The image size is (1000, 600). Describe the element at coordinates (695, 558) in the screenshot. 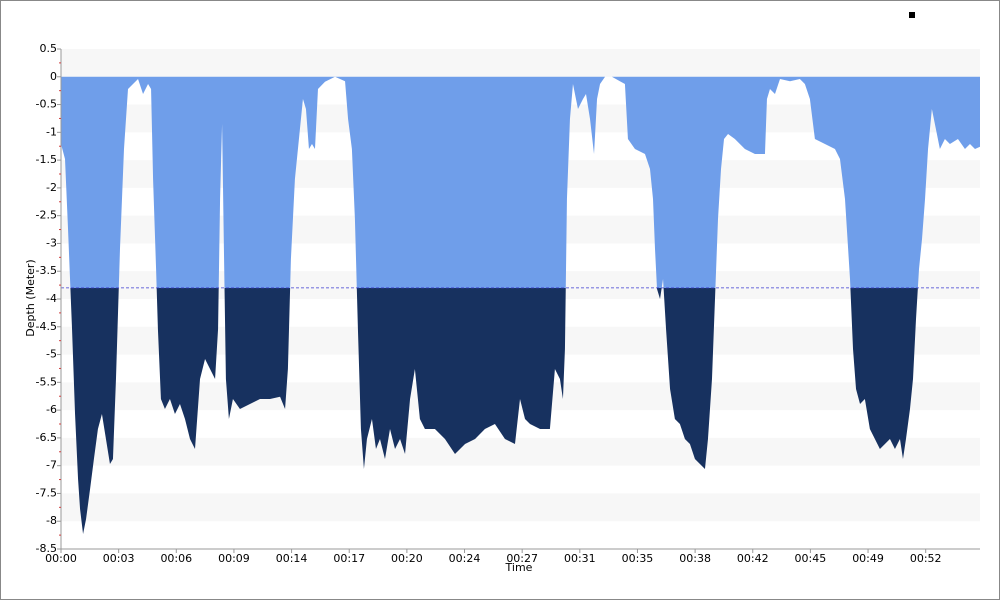

I see `x-tick-label: 00:38` at that location.